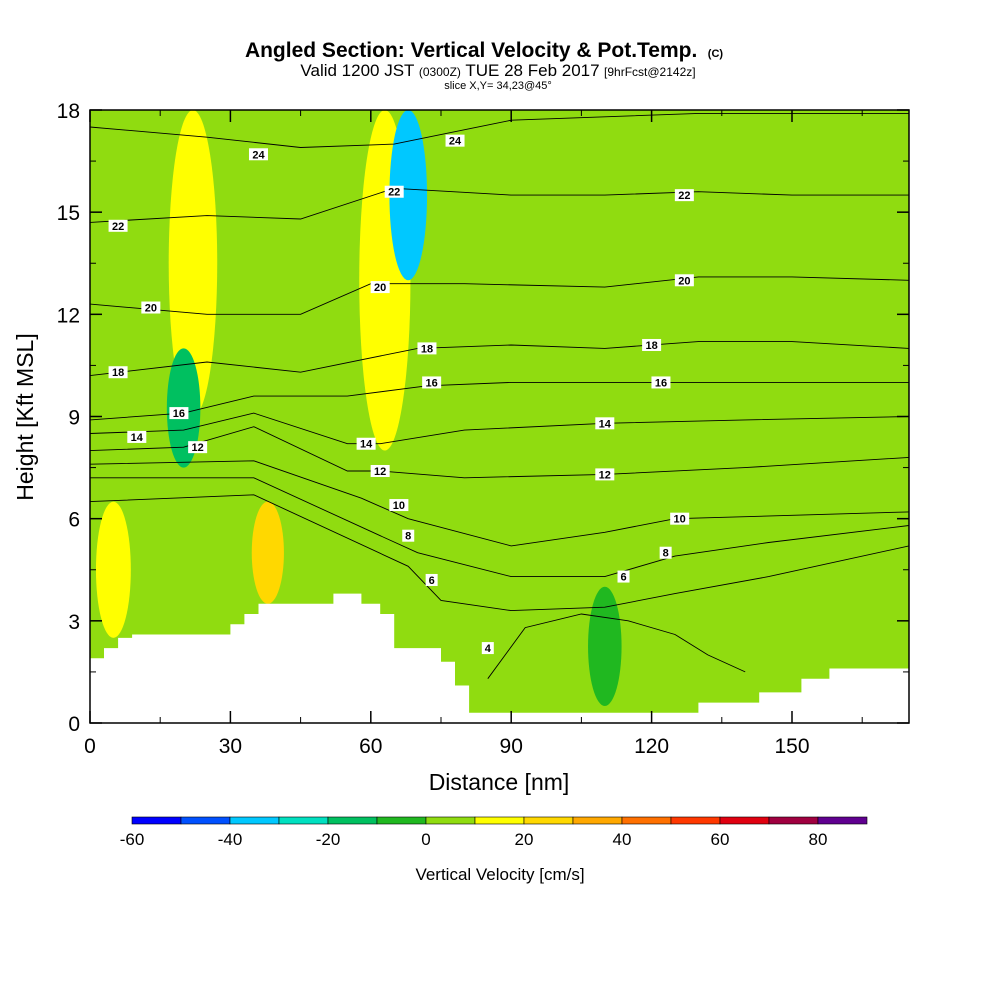 The image size is (1000, 1000). I want to click on y-axis-title: Height [Kft MSL], so click(25, 416).